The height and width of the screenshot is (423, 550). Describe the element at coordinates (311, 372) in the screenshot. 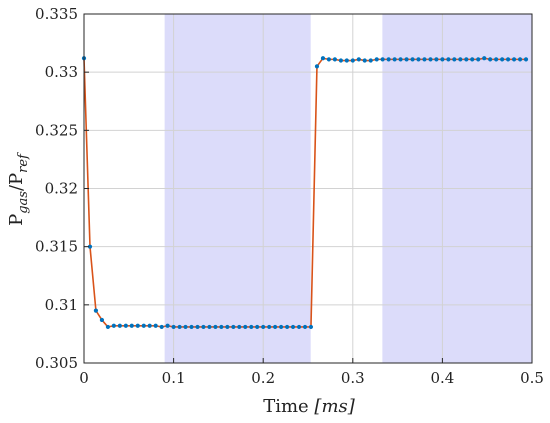

I see `x-axis-ticks: 0 0.1 0.2 0.3 0.4 0.5` at that location.